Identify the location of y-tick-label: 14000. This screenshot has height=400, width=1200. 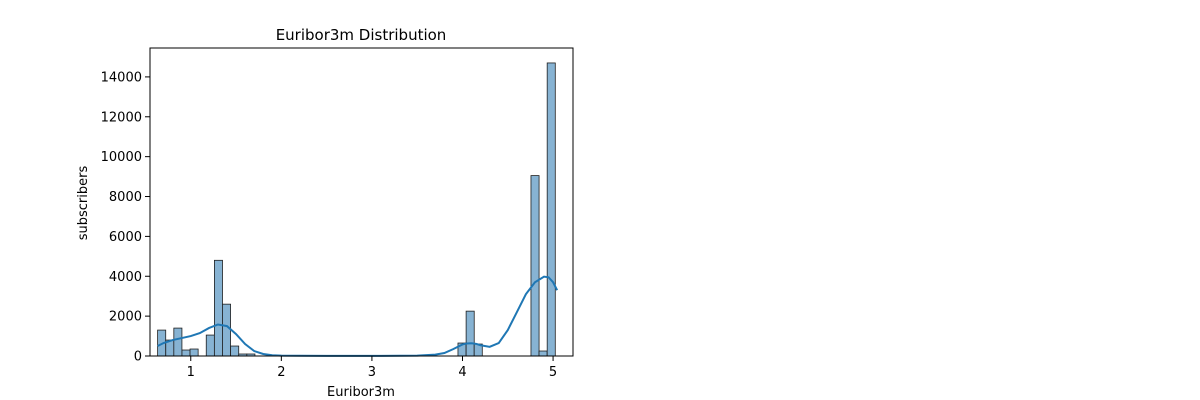
(121, 77).